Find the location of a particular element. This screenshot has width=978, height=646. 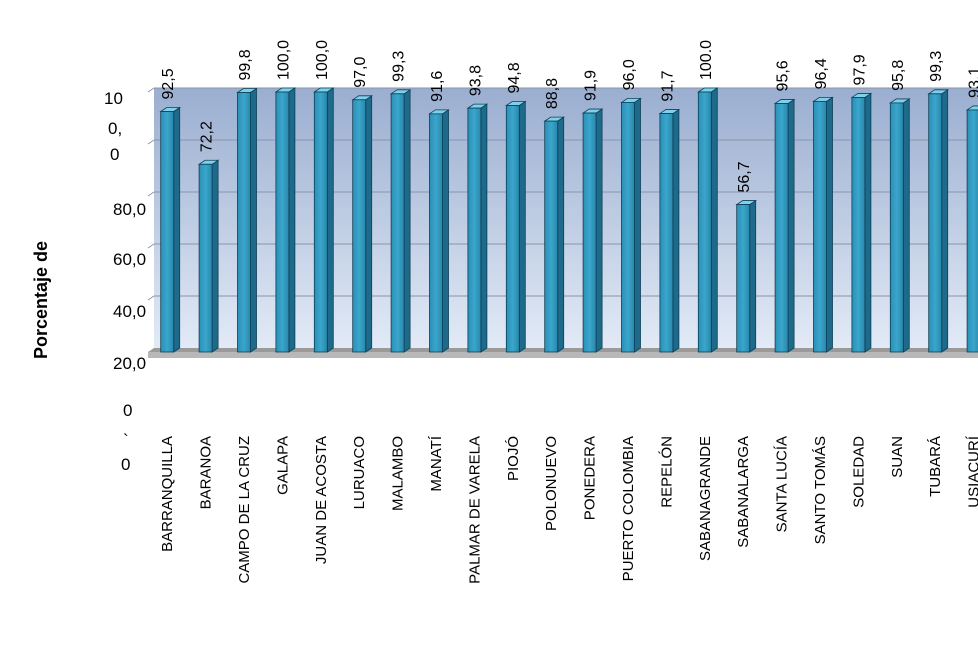

category-label: LURUACO is located at coordinates (359, 472).